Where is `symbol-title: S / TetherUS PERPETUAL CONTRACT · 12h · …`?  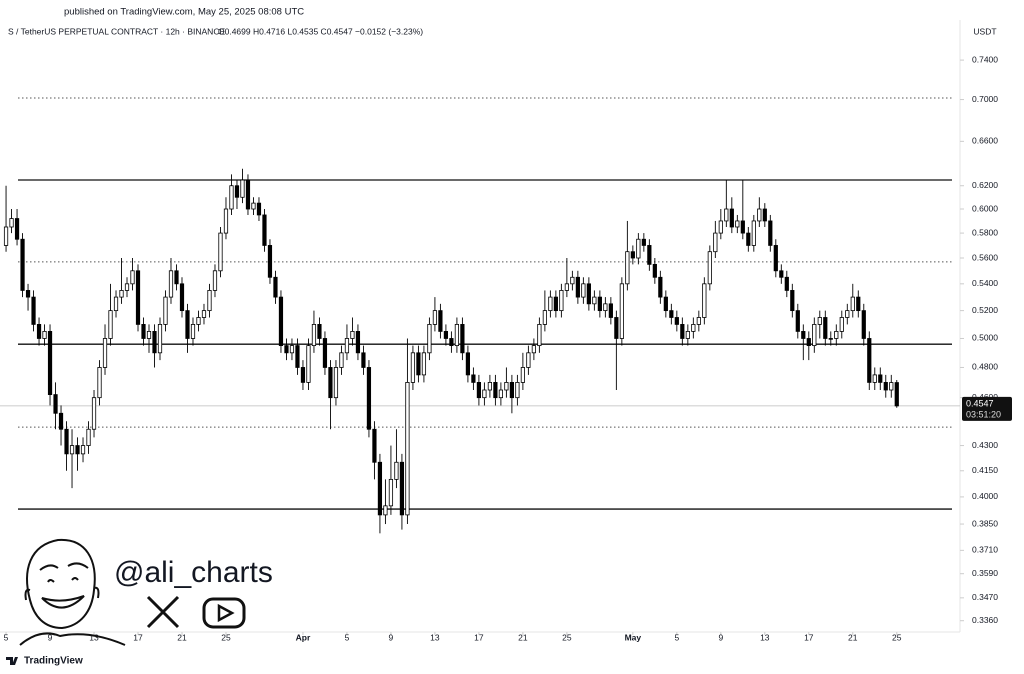
symbol-title: S / TetherUS PERPETUAL CONTRACT · 12h · … is located at coordinates (116, 31).